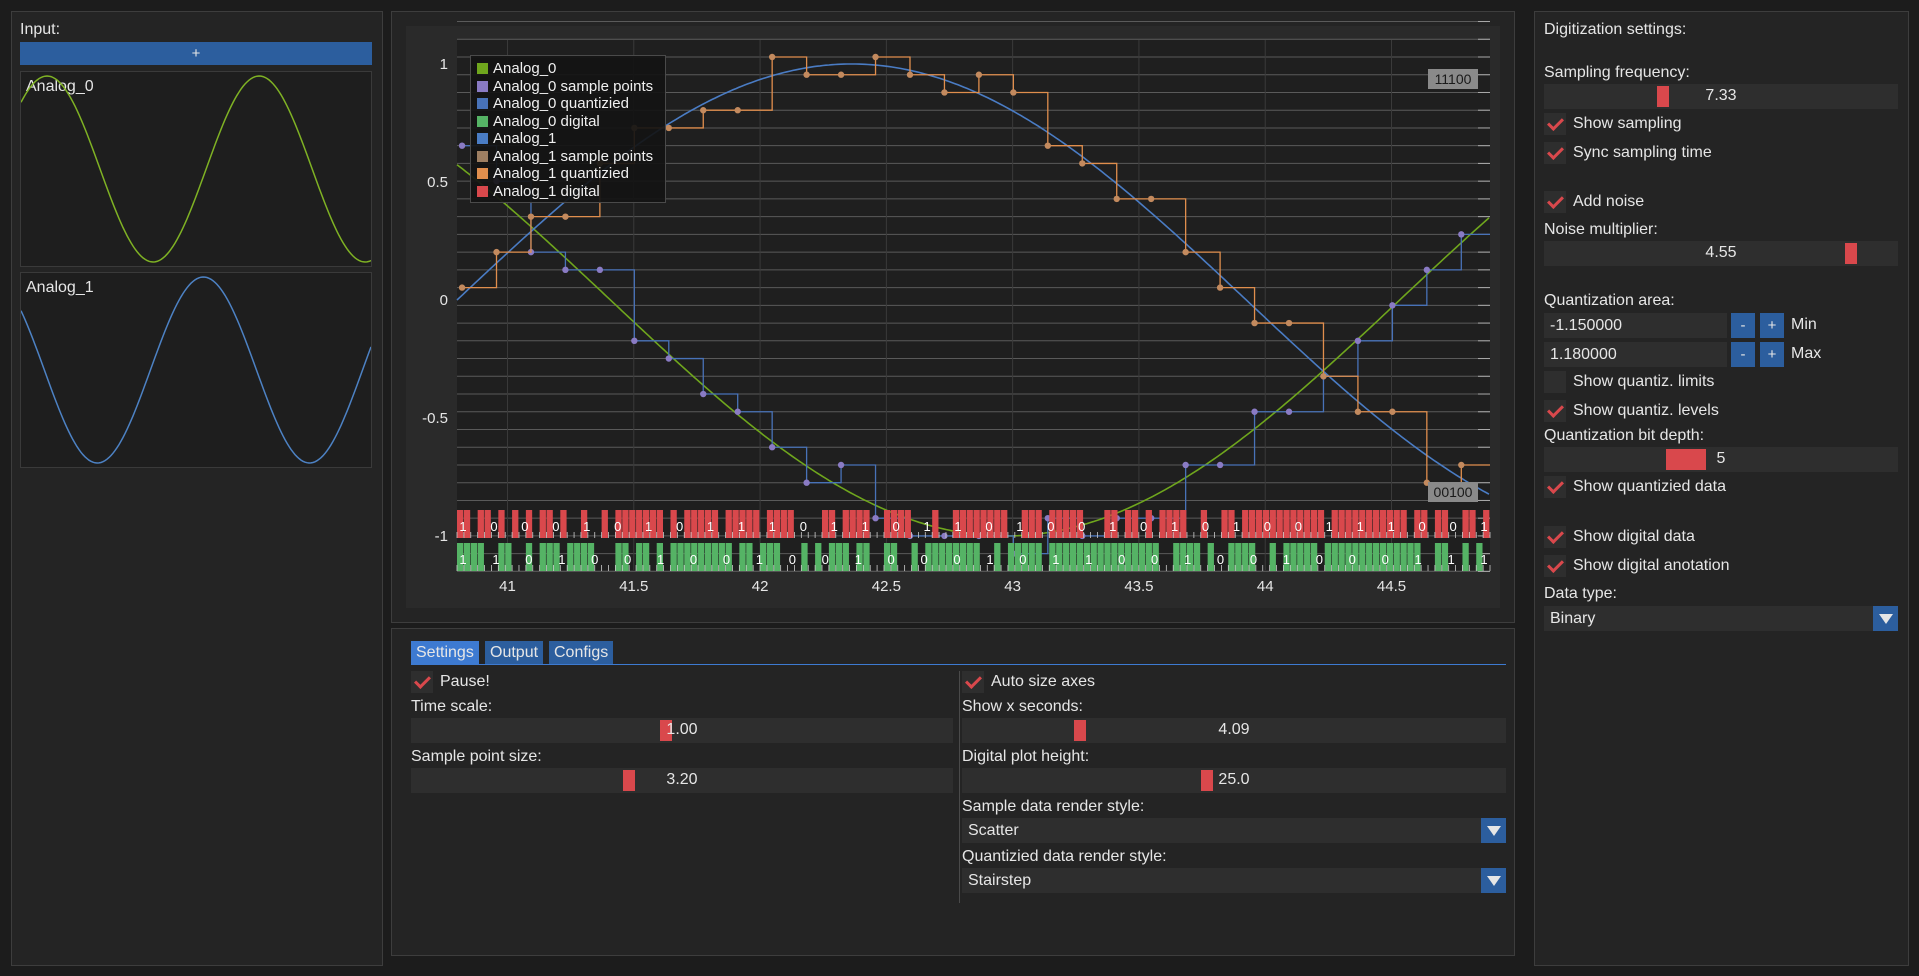 The image size is (1919, 976). What do you see at coordinates (1234, 830) in the screenshot?
I see `sample-render-style-select: Scatter` at bounding box center [1234, 830].